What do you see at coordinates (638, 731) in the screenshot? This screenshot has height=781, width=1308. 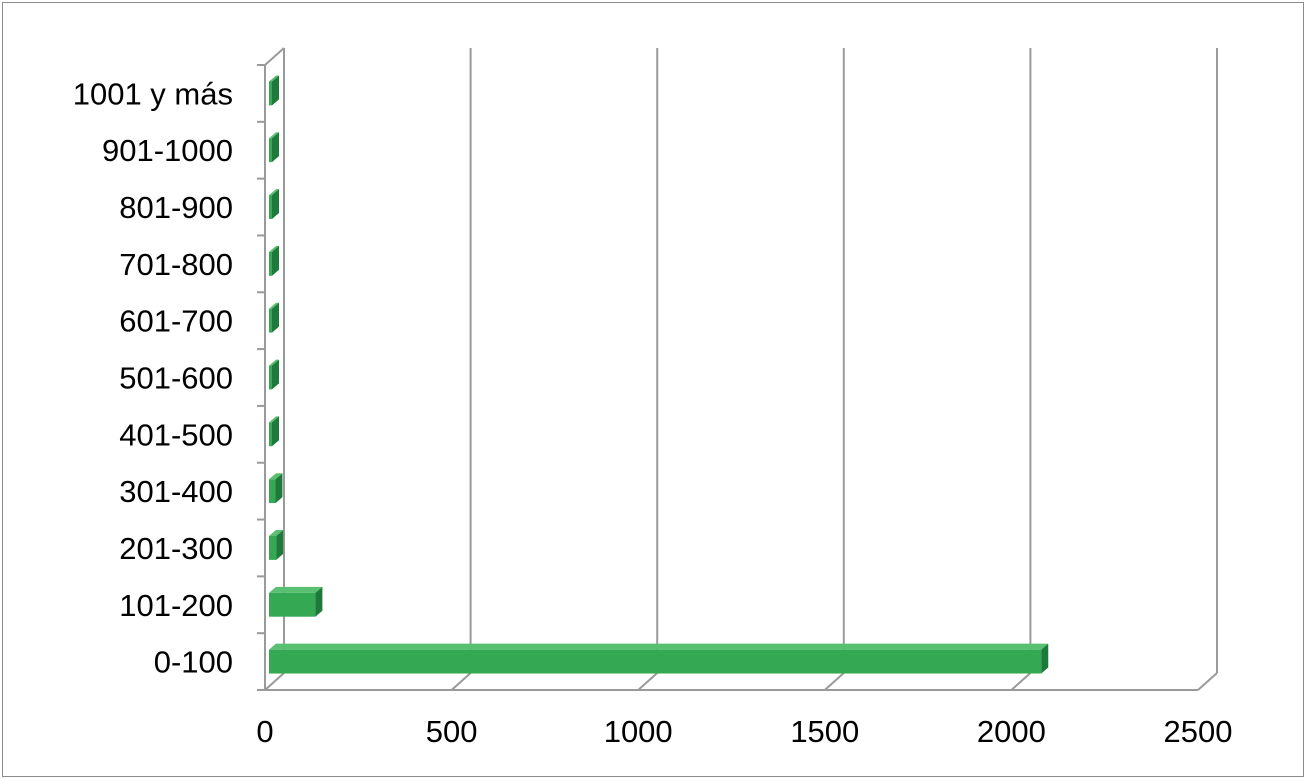 I see `x-tick-label: 1000` at bounding box center [638, 731].